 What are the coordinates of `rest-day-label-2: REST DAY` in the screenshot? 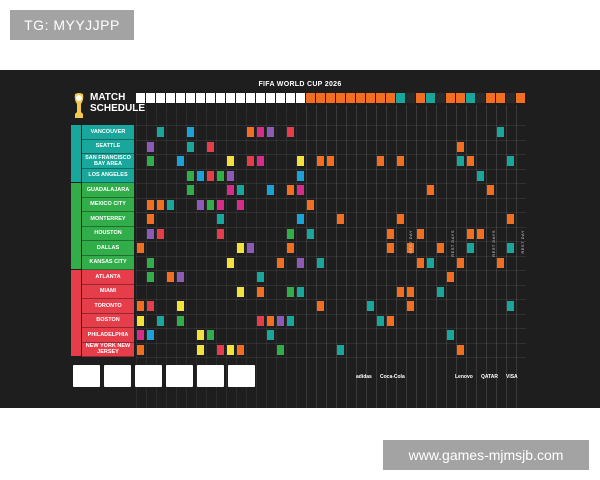 It's located at (522, 242).